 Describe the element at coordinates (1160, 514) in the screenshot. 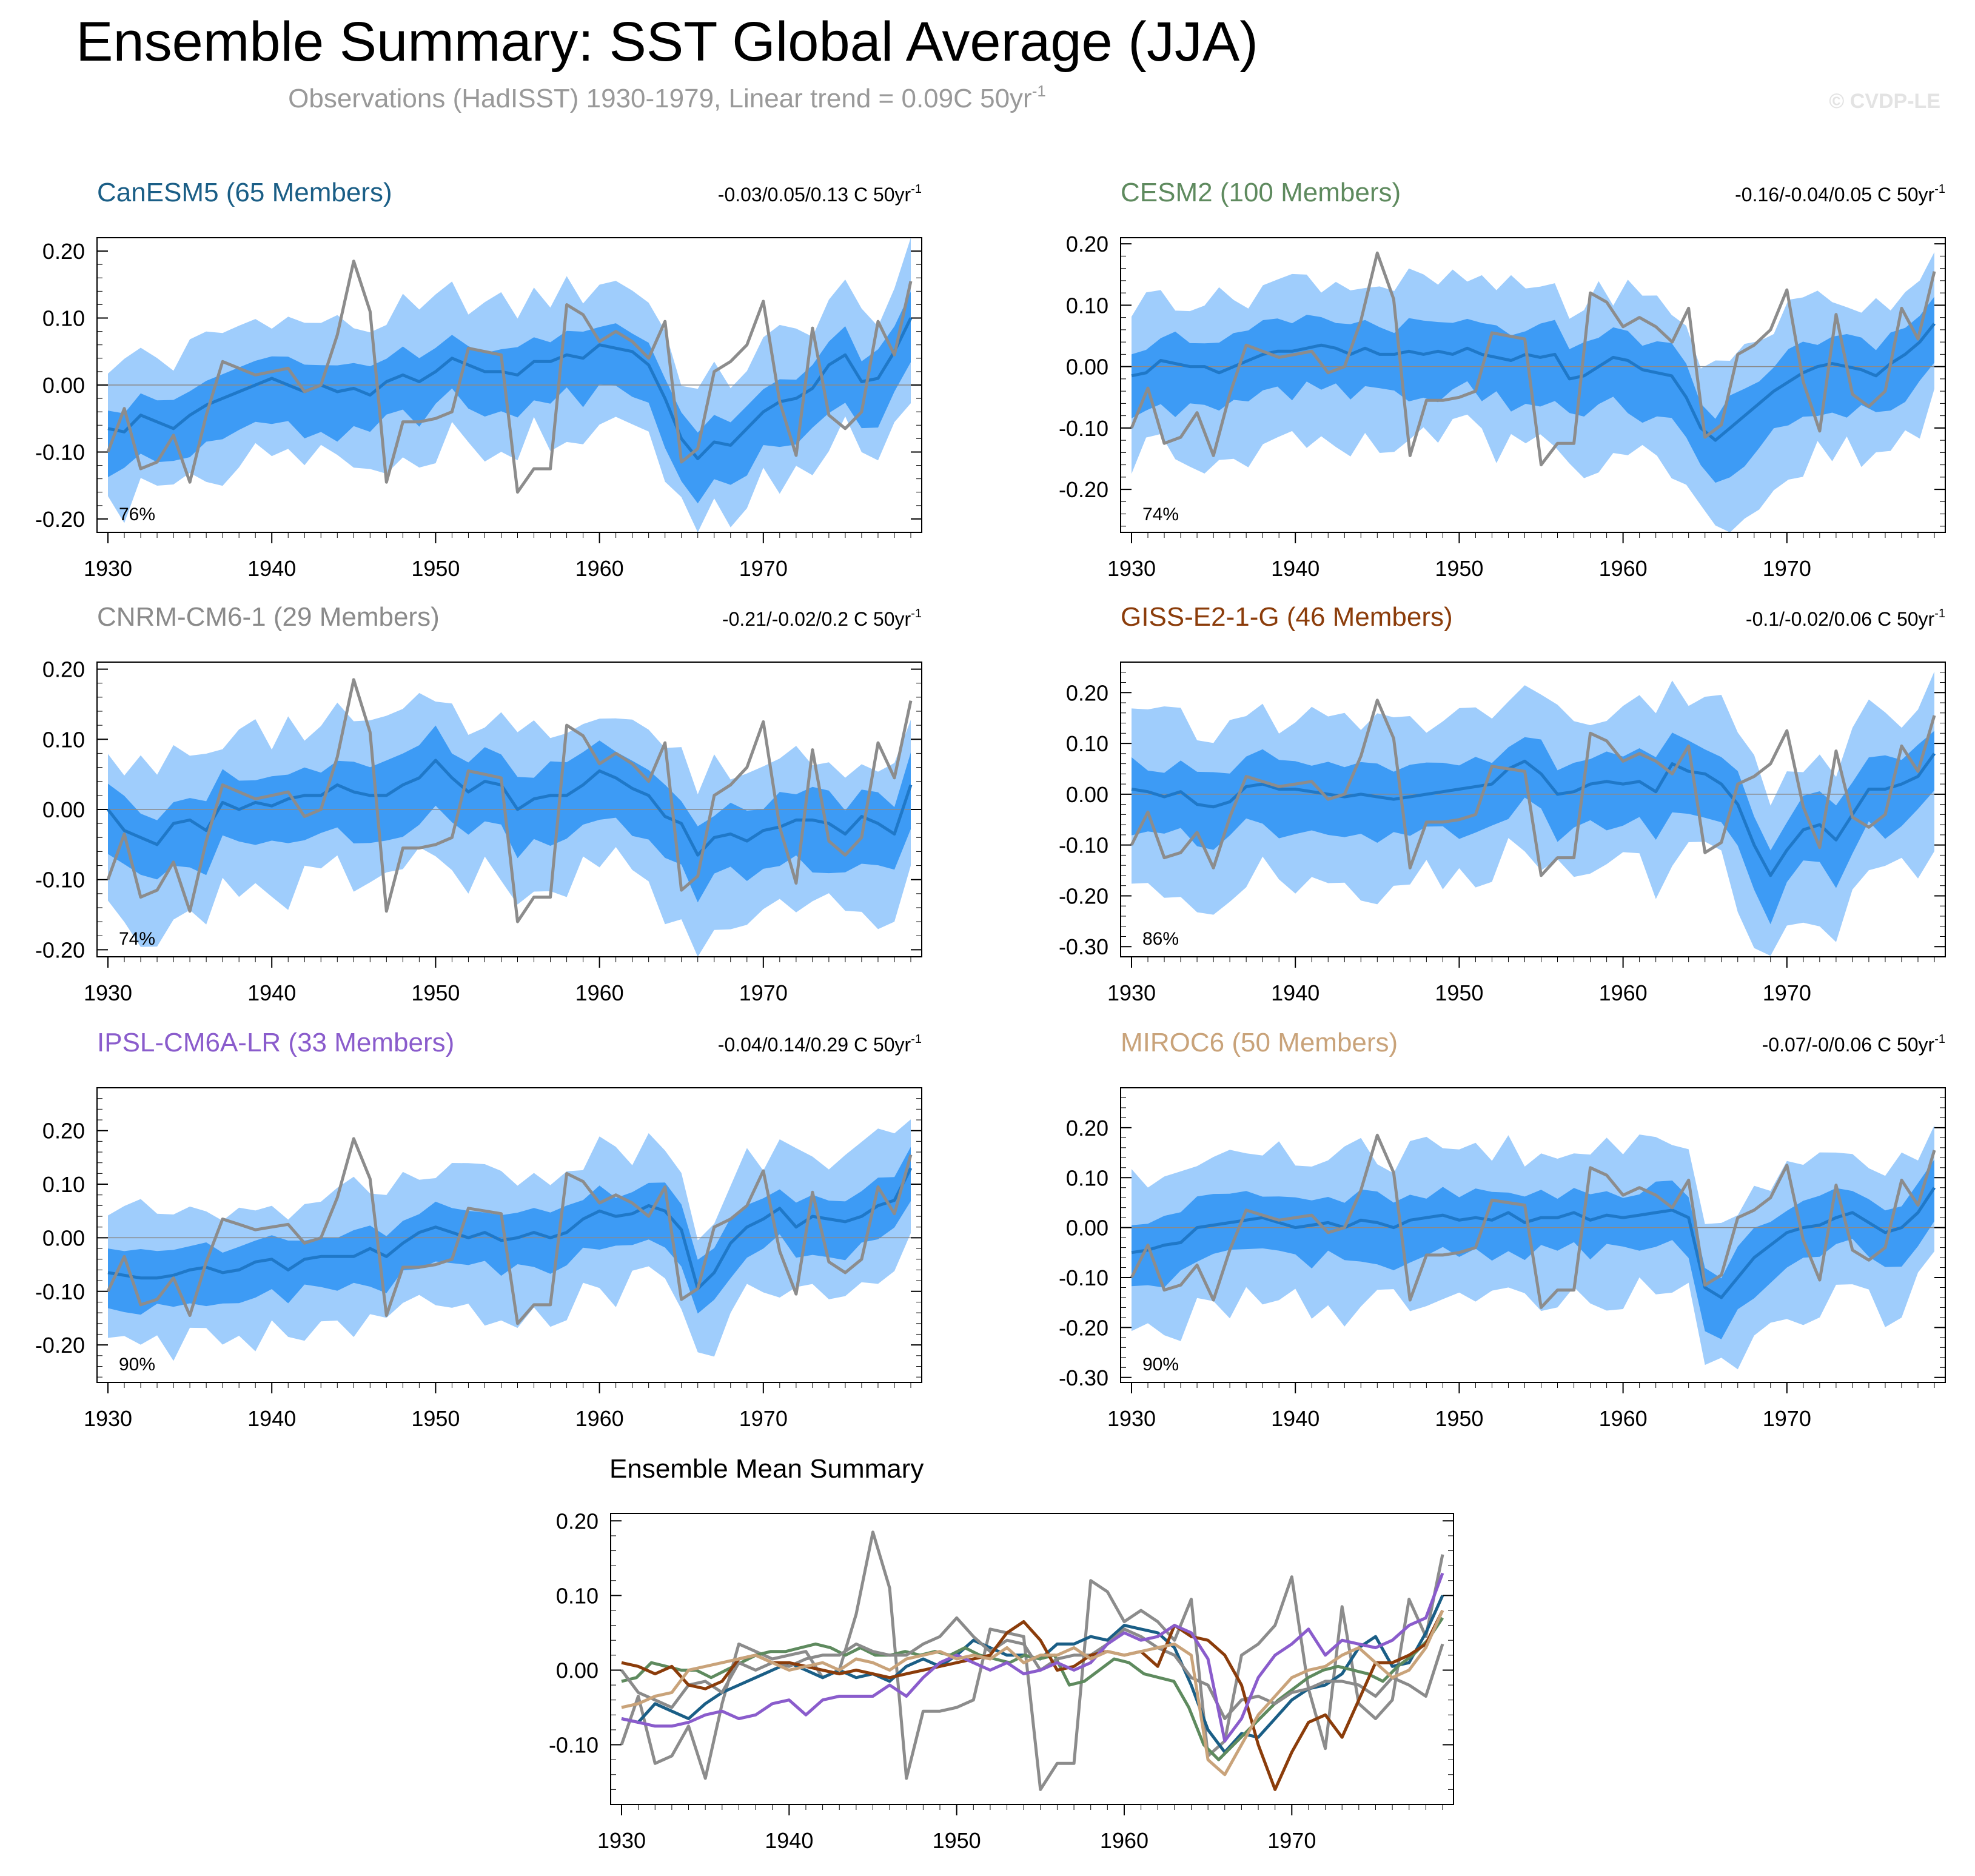

I see `percent-label: 74%` at that location.